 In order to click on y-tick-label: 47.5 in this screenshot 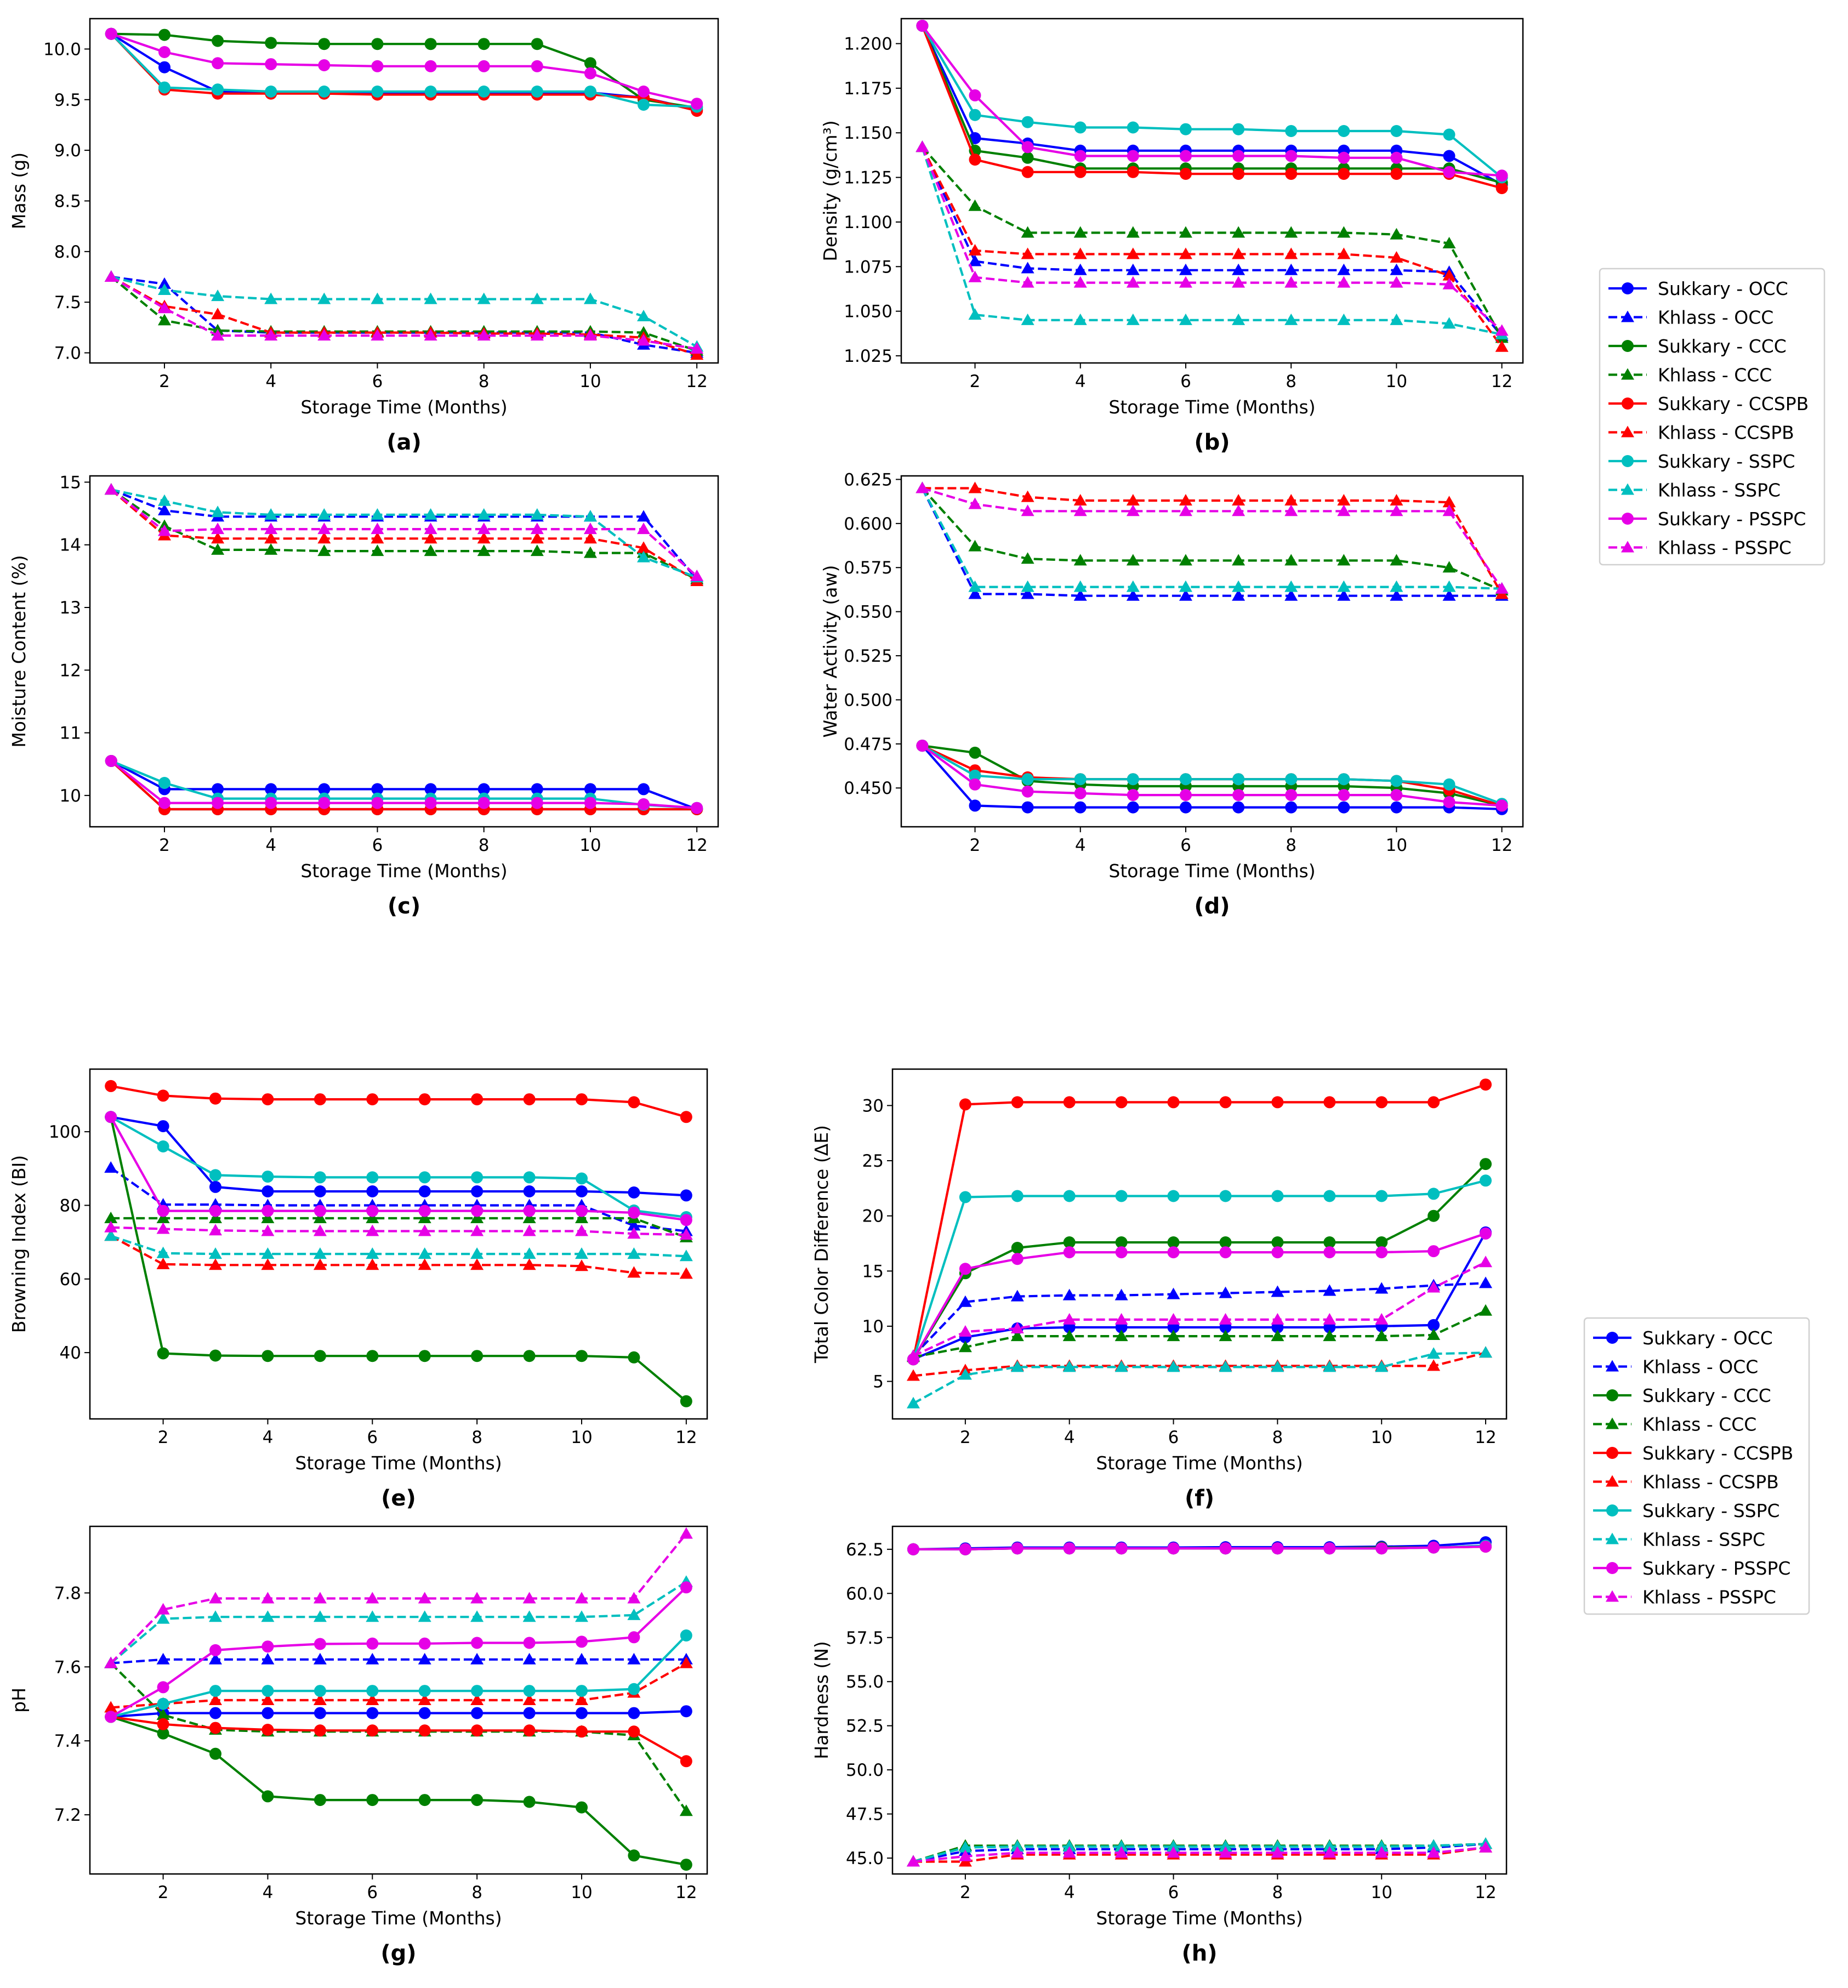, I will do `click(865, 1815)`.